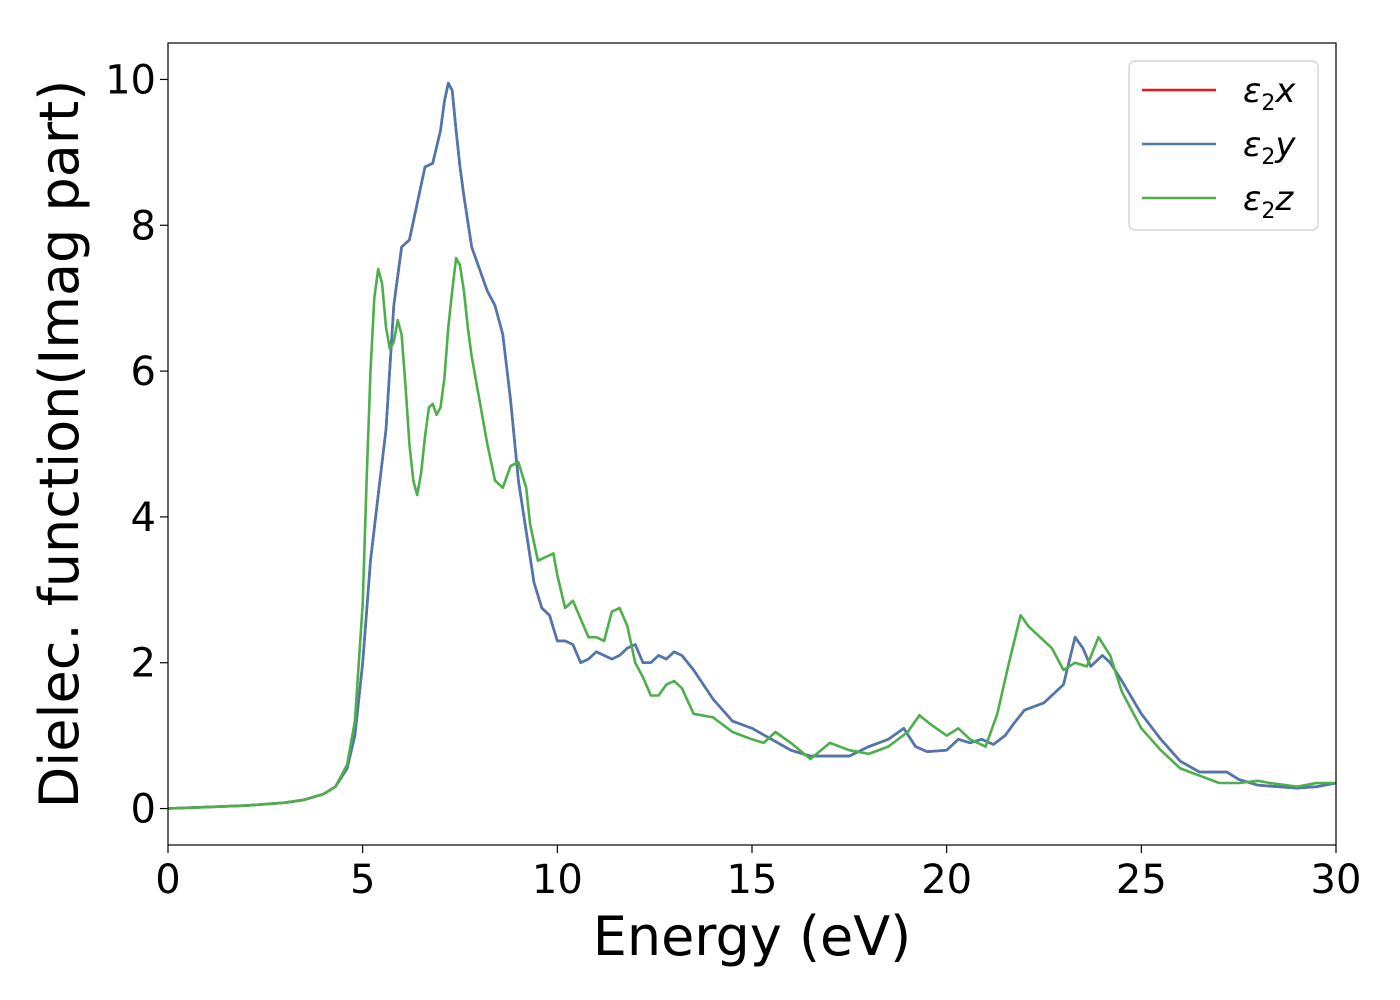 Image resolution: width=1400 pixels, height=1000 pixels. I want to click on legend-label-z: ε2z, so click(1268, 201).